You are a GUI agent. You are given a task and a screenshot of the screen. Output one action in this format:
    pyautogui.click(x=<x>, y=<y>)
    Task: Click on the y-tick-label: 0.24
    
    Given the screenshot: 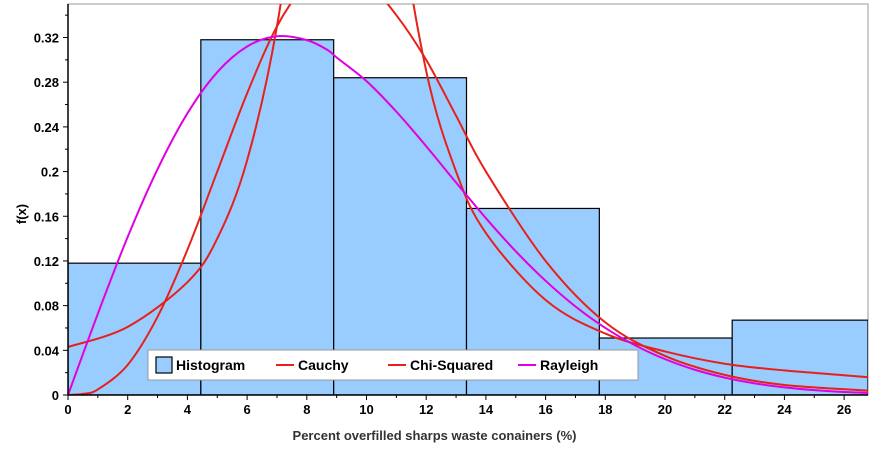 What is the action you would take?
    pyautogui.click(x=47, y=127)
    